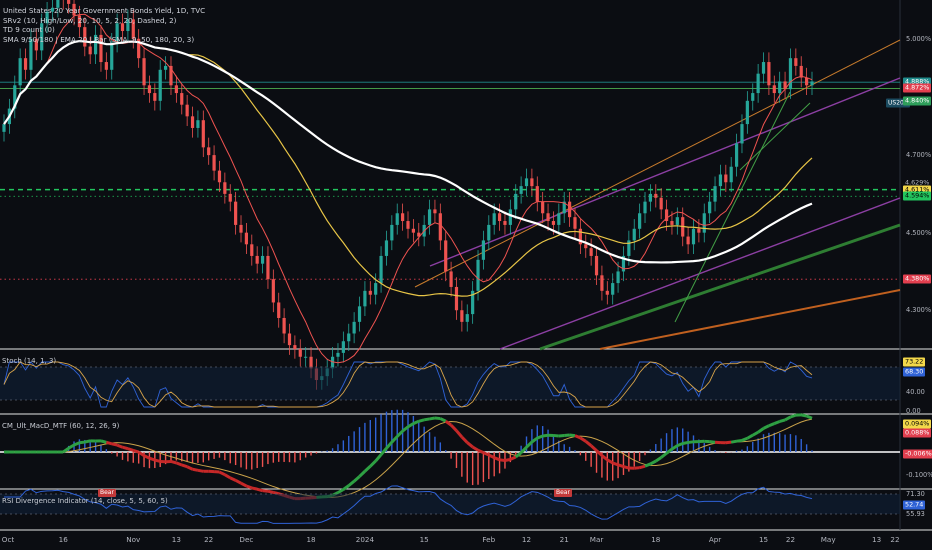 This screenshot has width=932, height=550. What do you see at coordinates (914, 505) in the screenshot?
I see `rsi-badge: 52.74` at bounding box center [914, 505].